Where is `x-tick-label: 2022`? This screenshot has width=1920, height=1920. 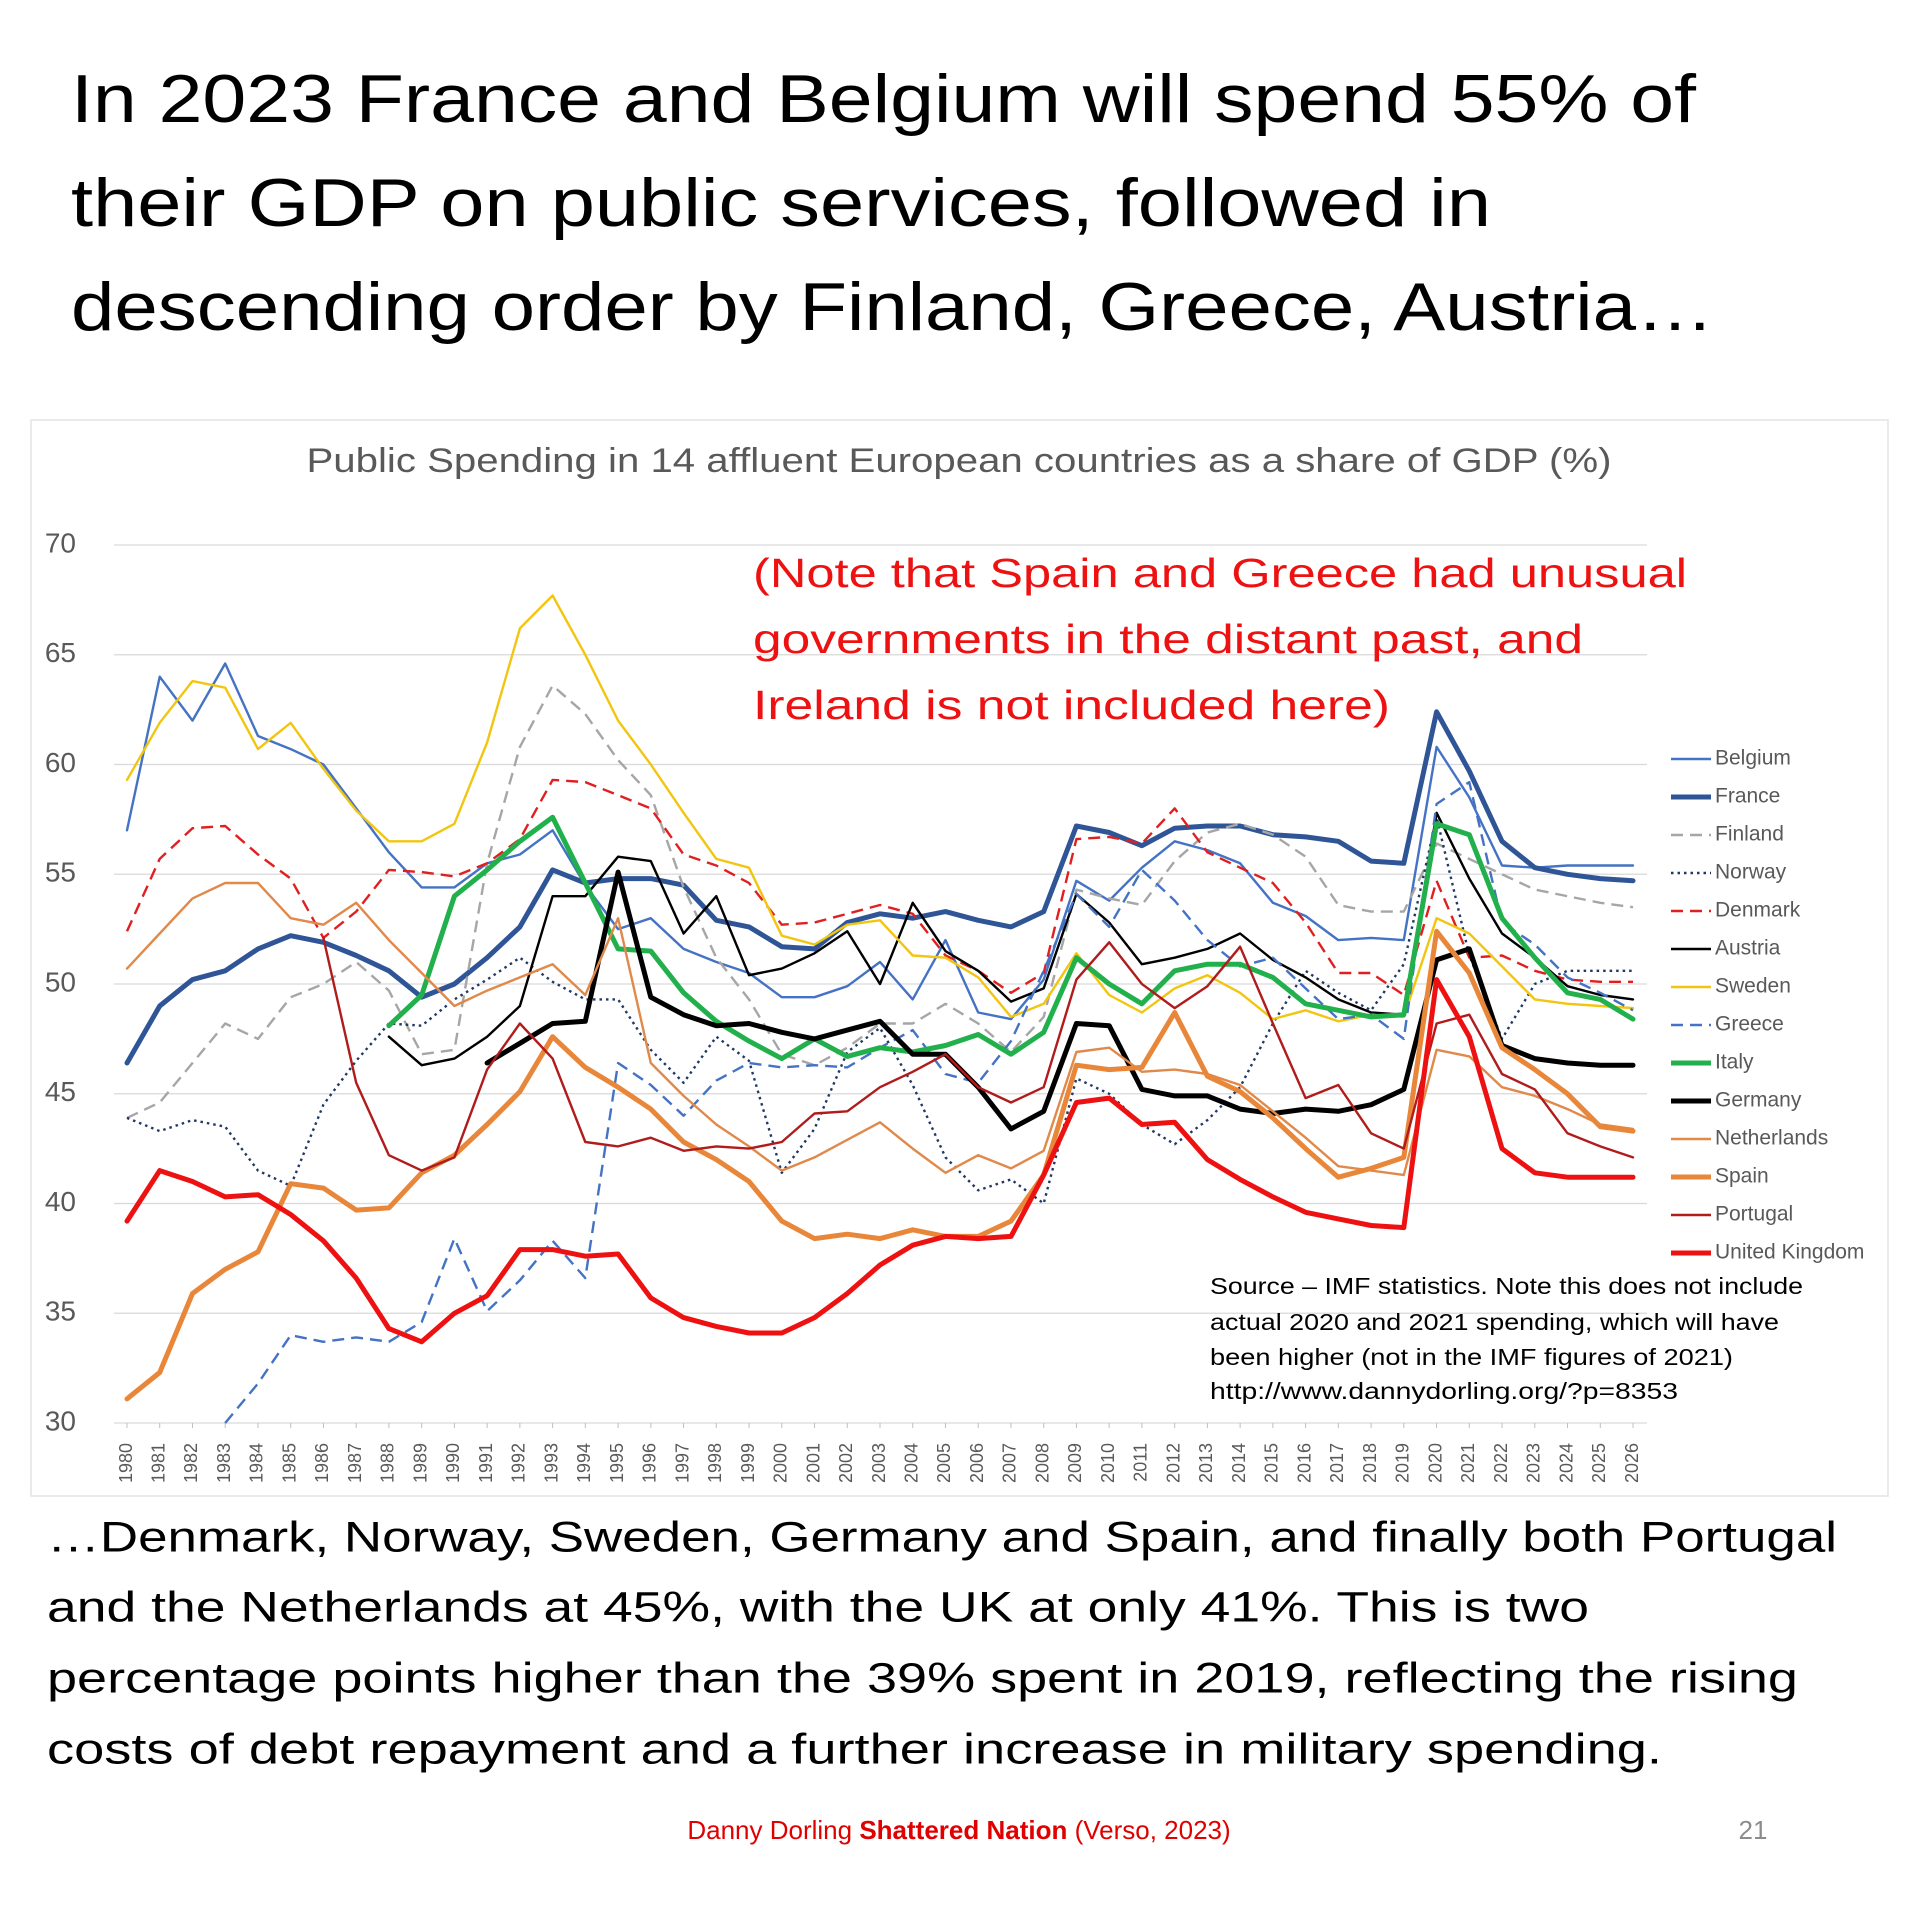
x-tick-label: 2022 is located at coordinates (1501, 1463).